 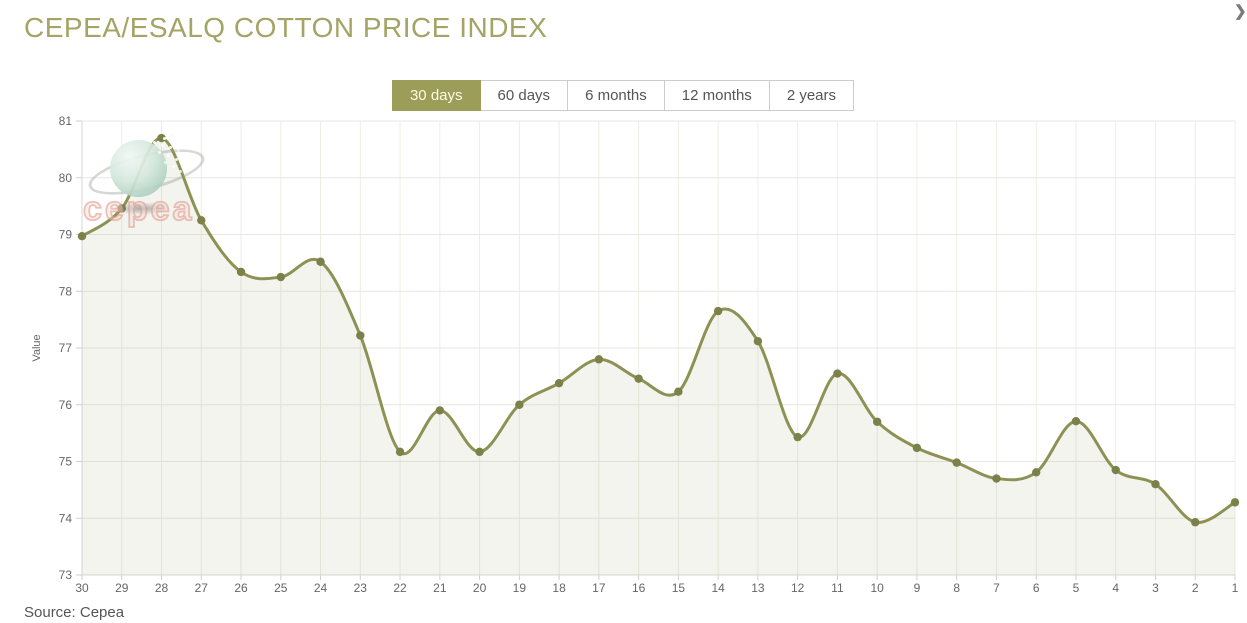 I want to click on x-axis-label: 2, so click(x=1195, y=588).